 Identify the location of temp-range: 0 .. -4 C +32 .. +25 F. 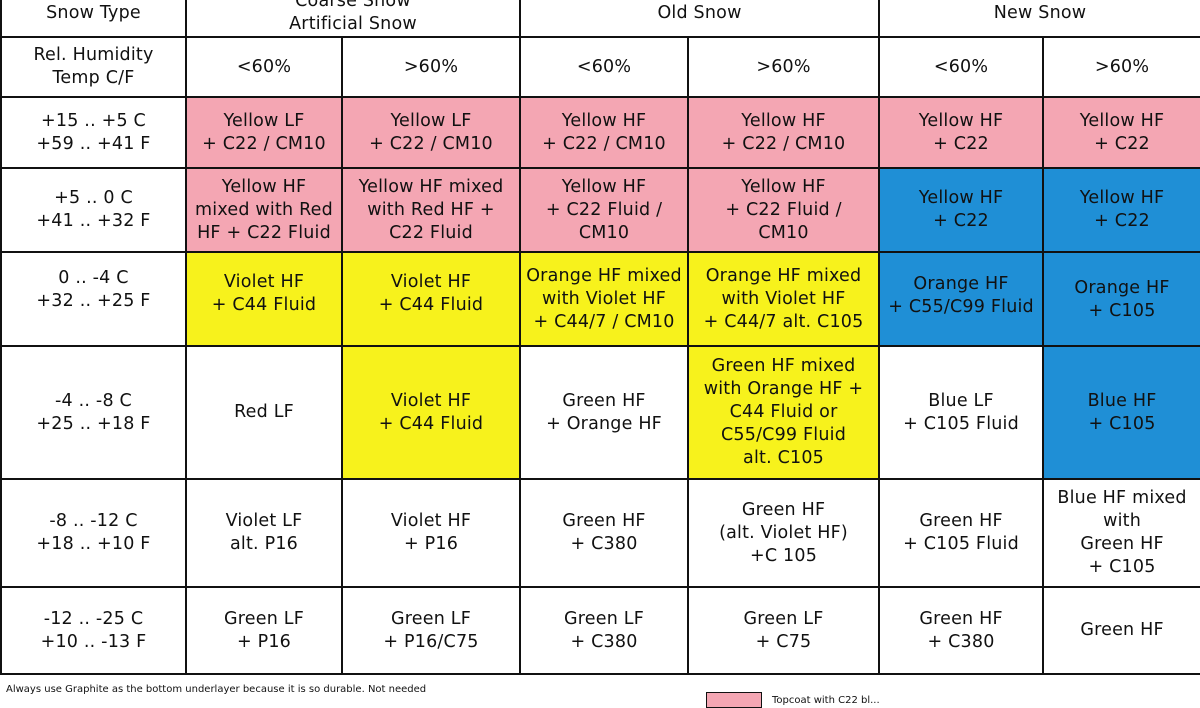
(93, 299).